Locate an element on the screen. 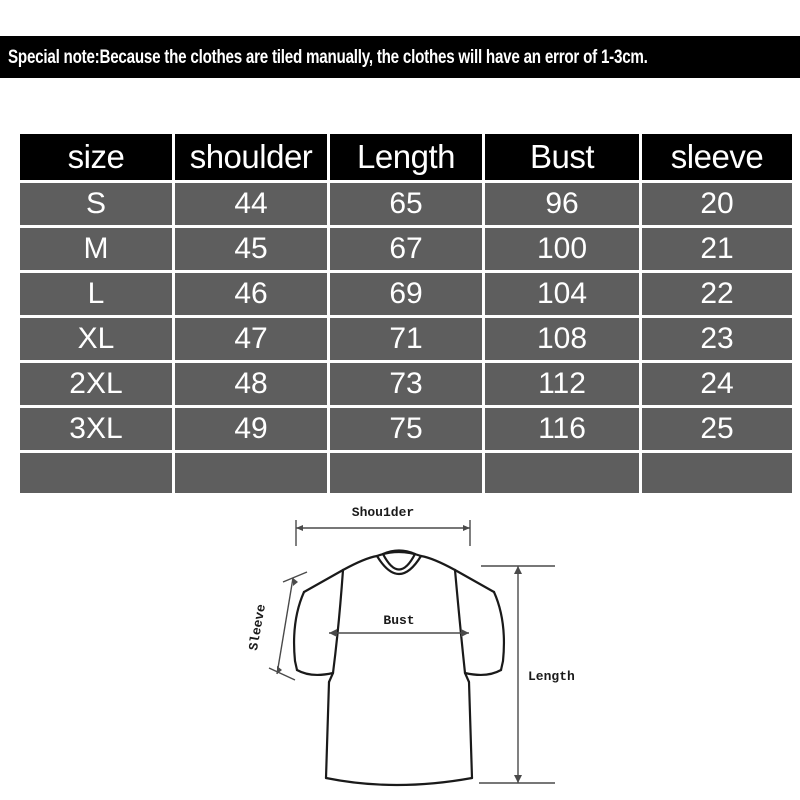 The image size is (800, 800). cell-sleeve: 25 is located at coordinates (717, 429).